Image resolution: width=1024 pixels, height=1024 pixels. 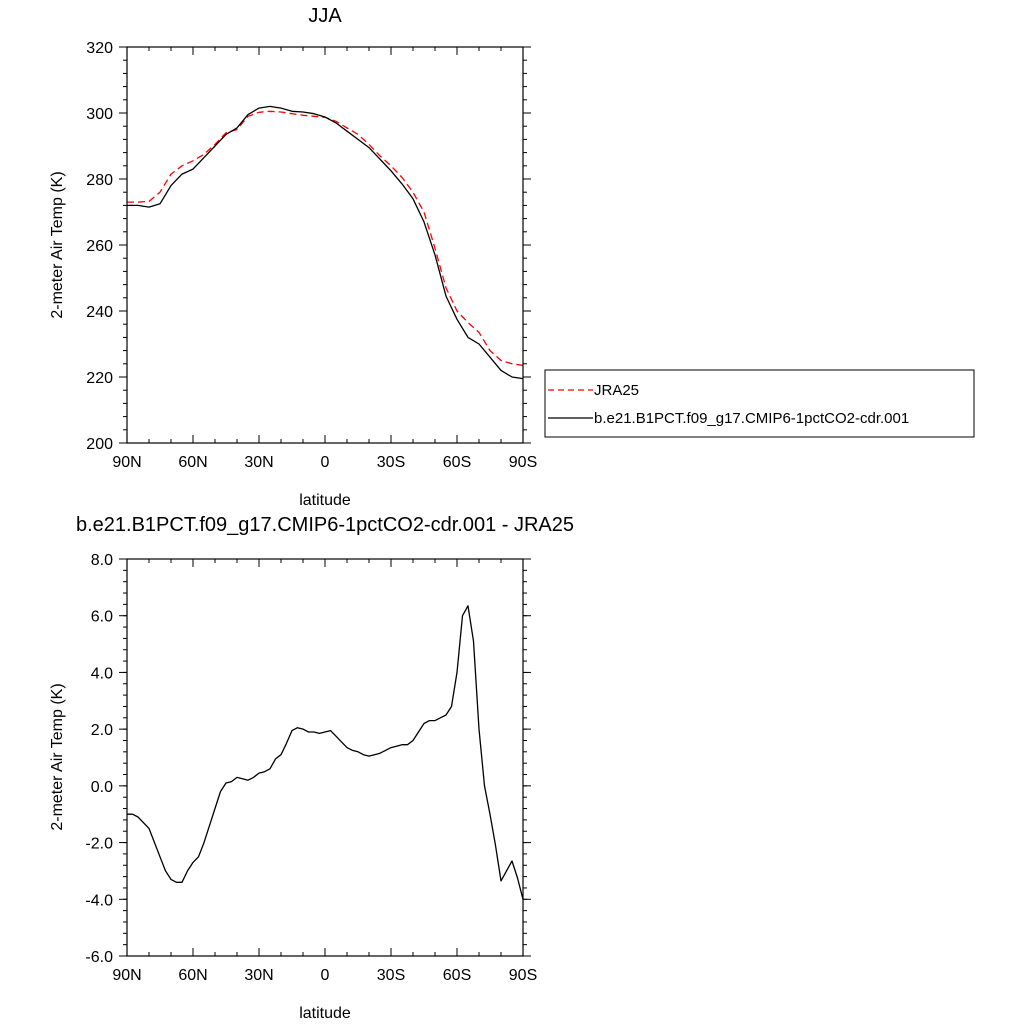 I want to click on y-tick-label: 220, so click(x=99, y=378).